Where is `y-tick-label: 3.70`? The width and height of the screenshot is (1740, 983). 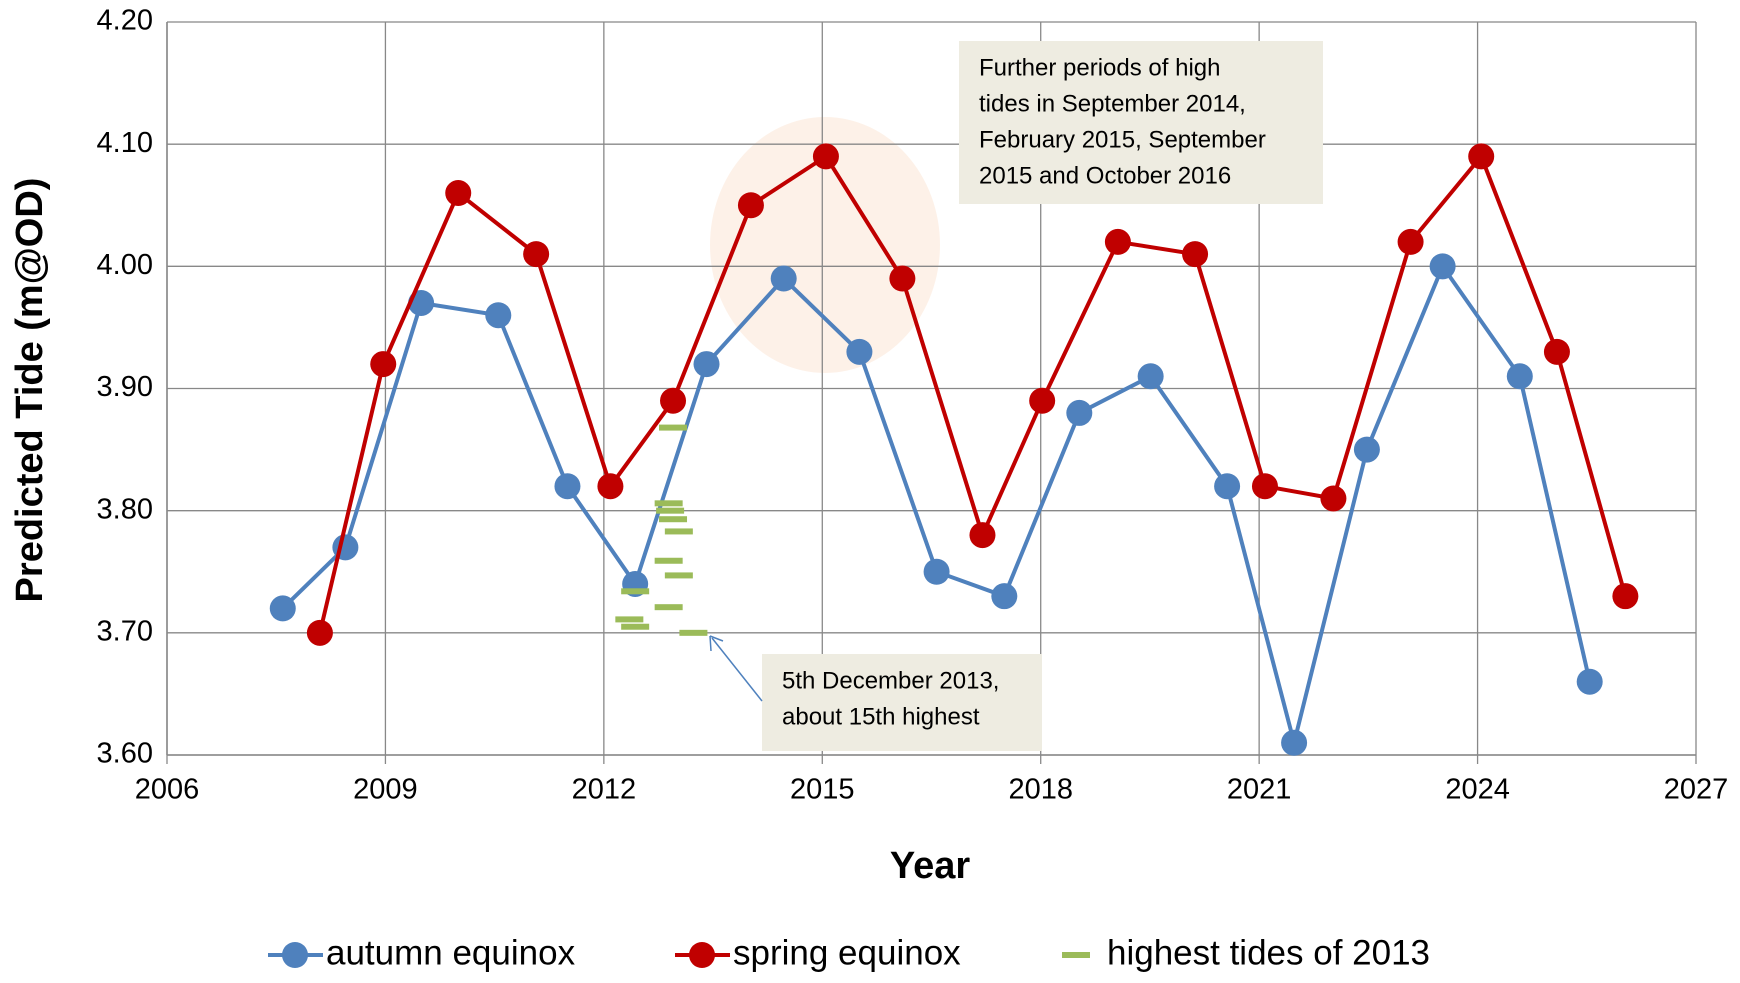
y-tick-label: 3.70 is located at coordinates (125, 631).